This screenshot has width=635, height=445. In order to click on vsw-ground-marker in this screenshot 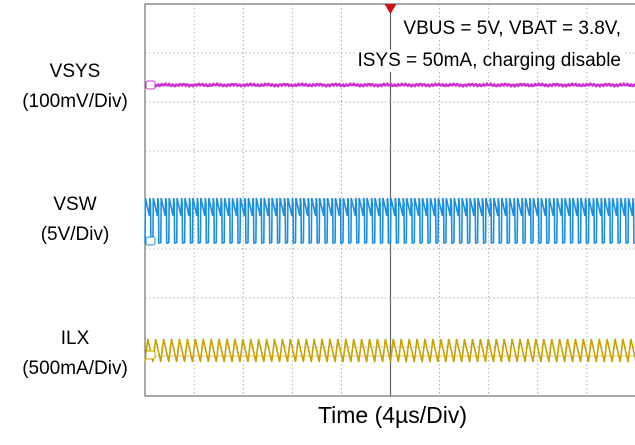, I will do `click(150, 241)`.